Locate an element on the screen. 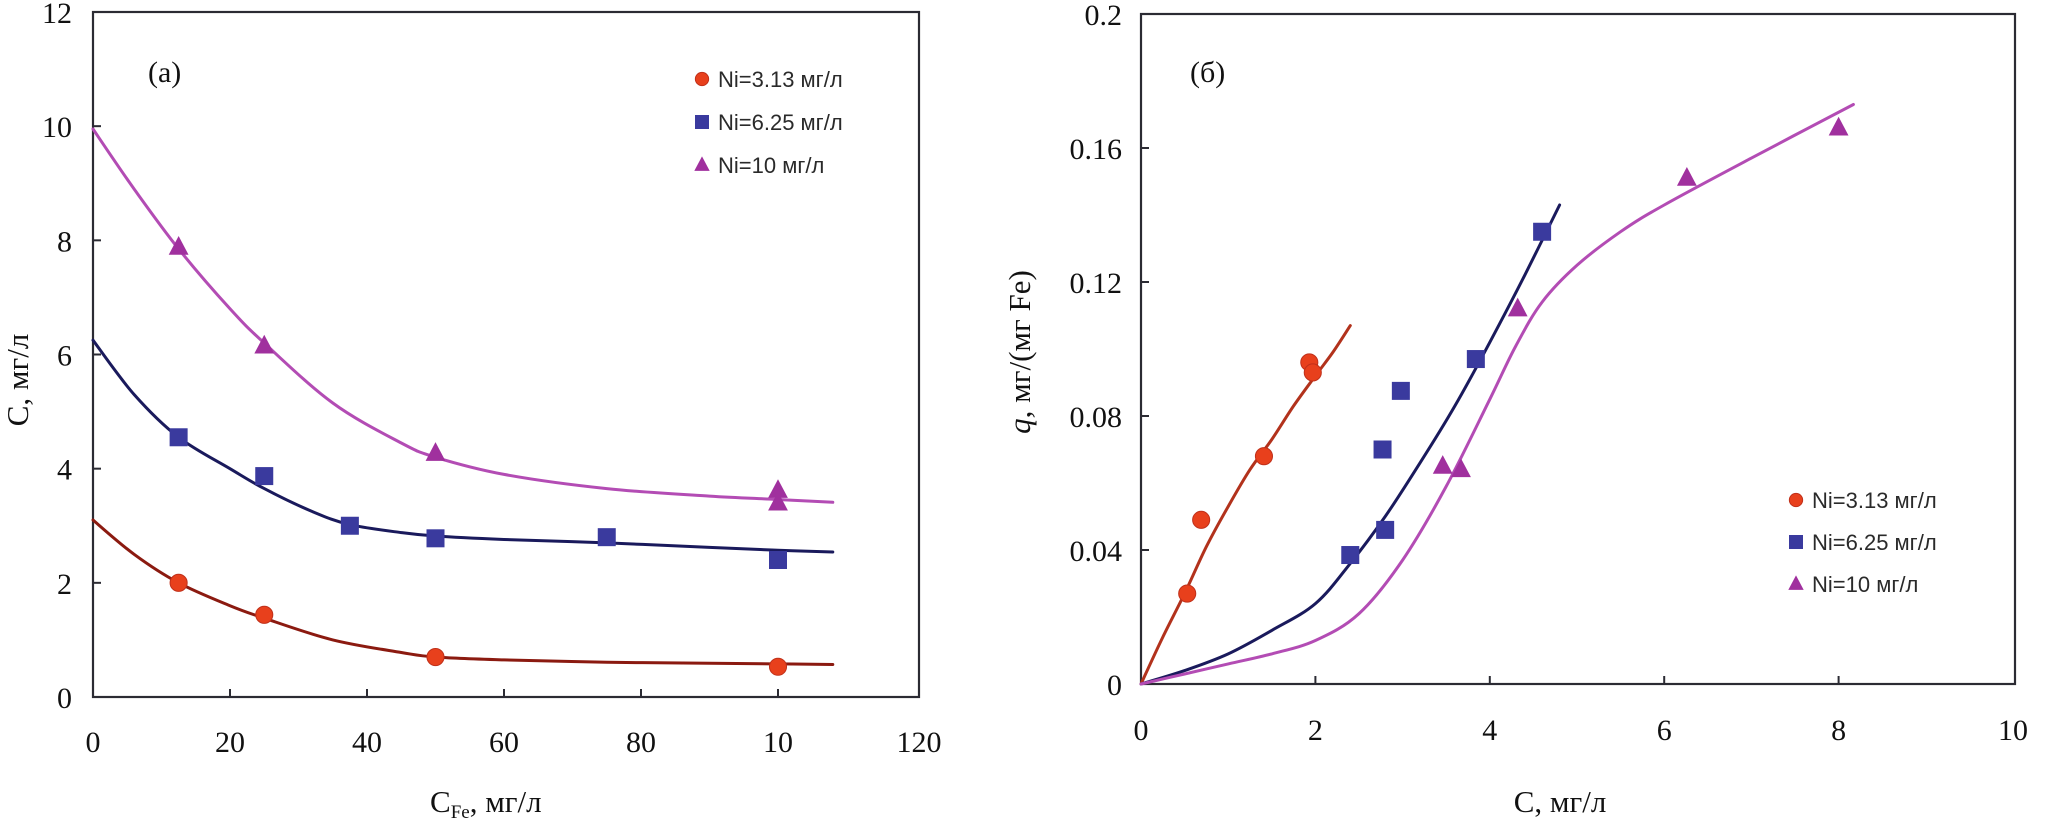 This screenshot has height=836, width=2067. panel-b-x-axis-title: C, мг/л is located at coordinates (1560, 801).